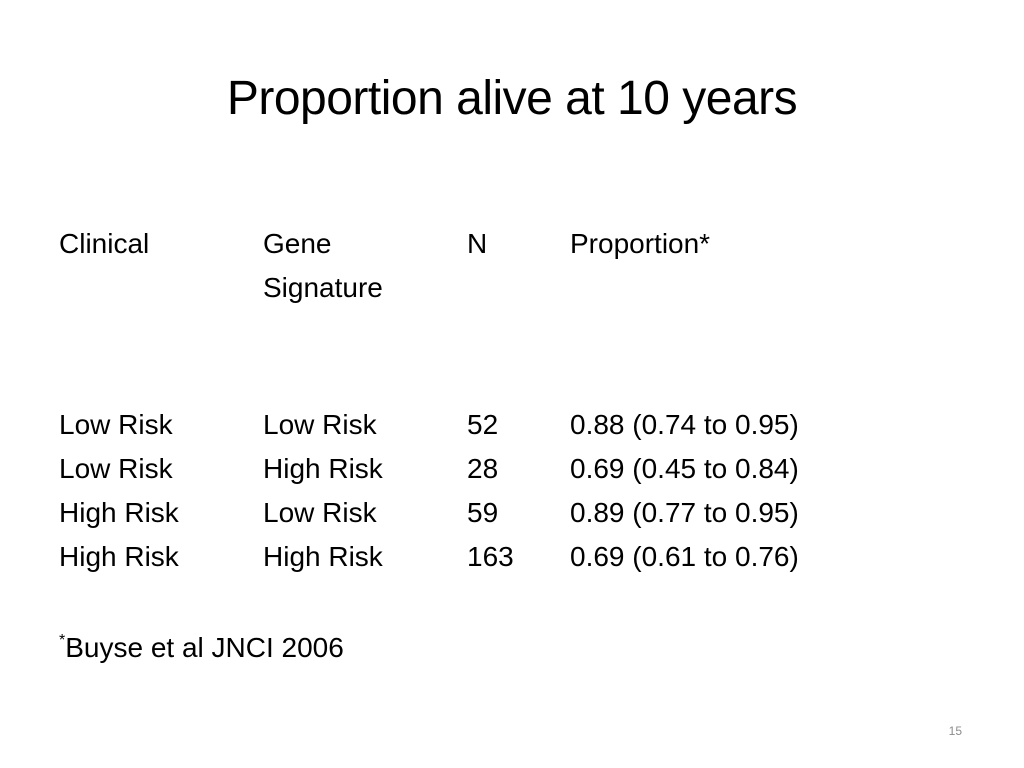 The image size is (1024, 768). Describe the element at coordinates (323, 287) in the screenshot. I see `header-gene-line2: Signature` at that location.